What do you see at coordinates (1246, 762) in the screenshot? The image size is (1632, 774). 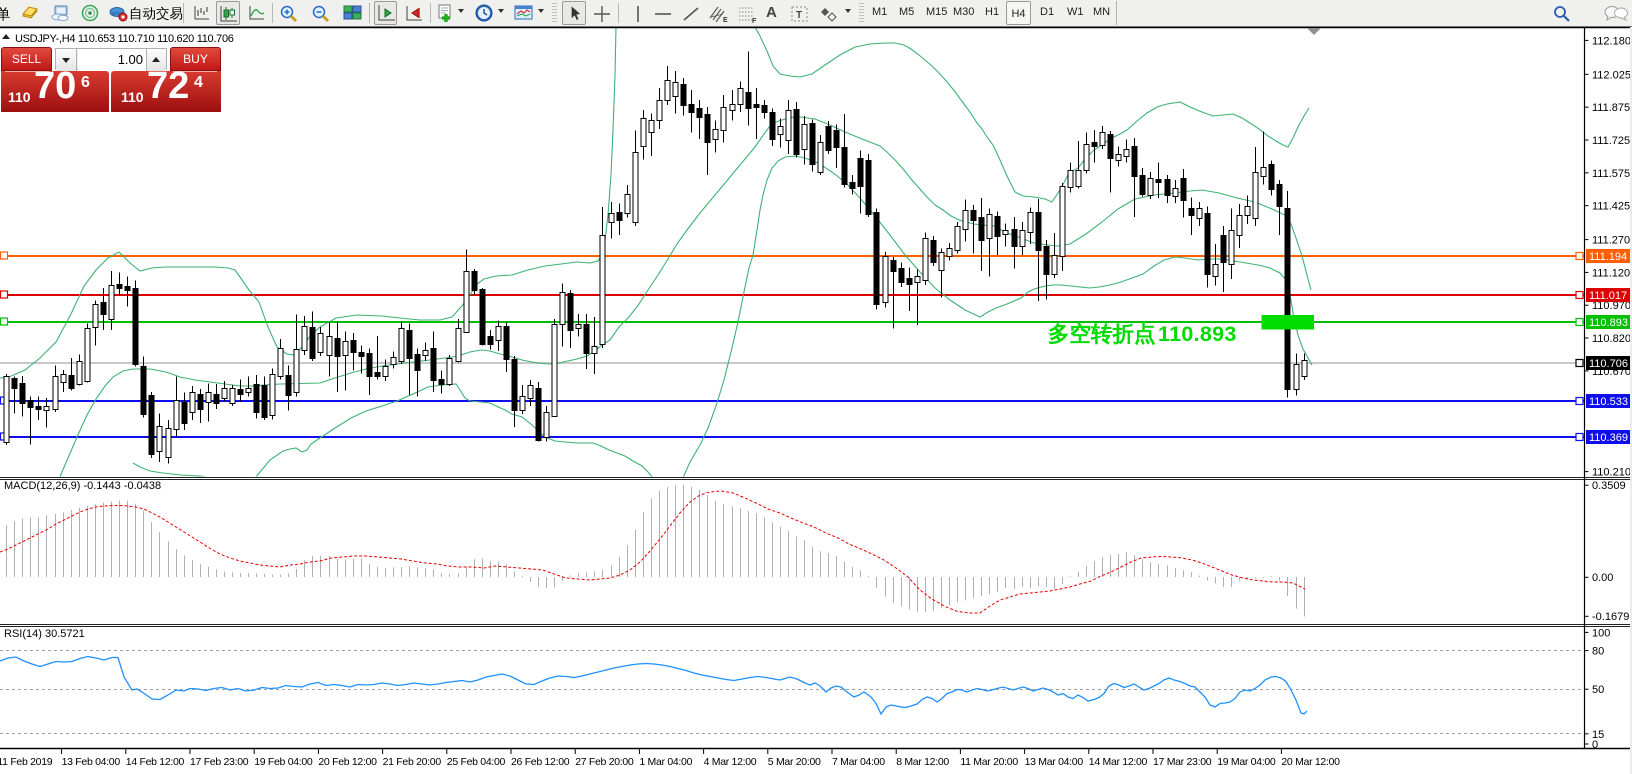 I see `svg-text: 19 Mar 04:00` at bounding box center [1246, 762].